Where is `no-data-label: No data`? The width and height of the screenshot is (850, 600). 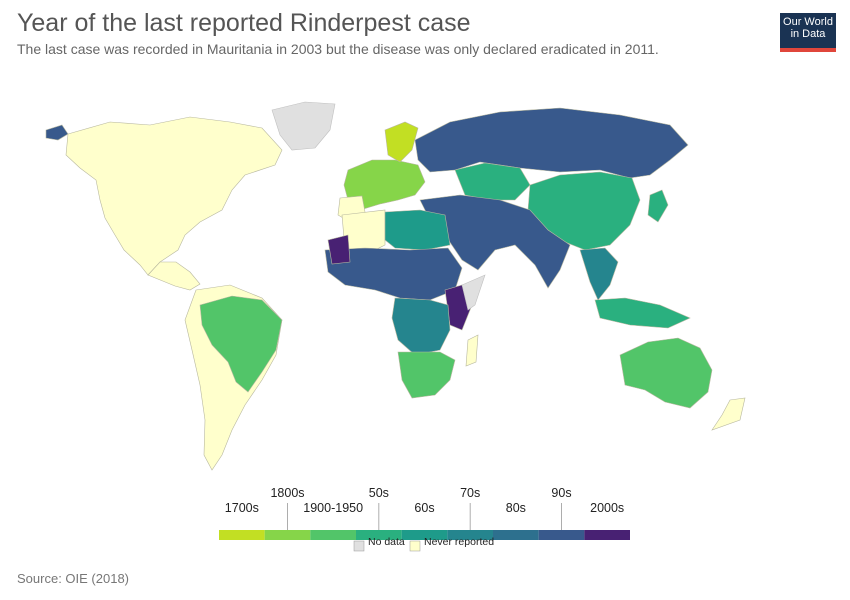 no-data-label: No data is located at coordinates (386, 542).